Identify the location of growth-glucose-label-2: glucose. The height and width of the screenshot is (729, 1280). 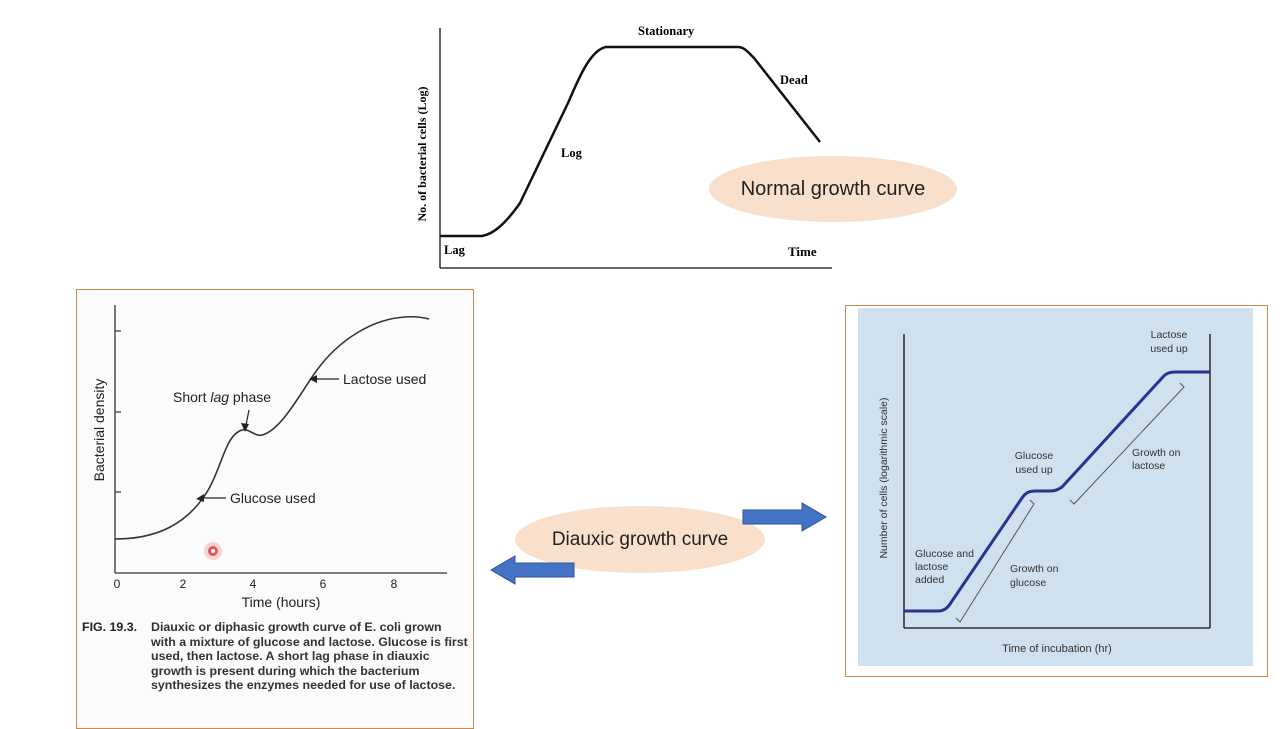
(1028, 583).